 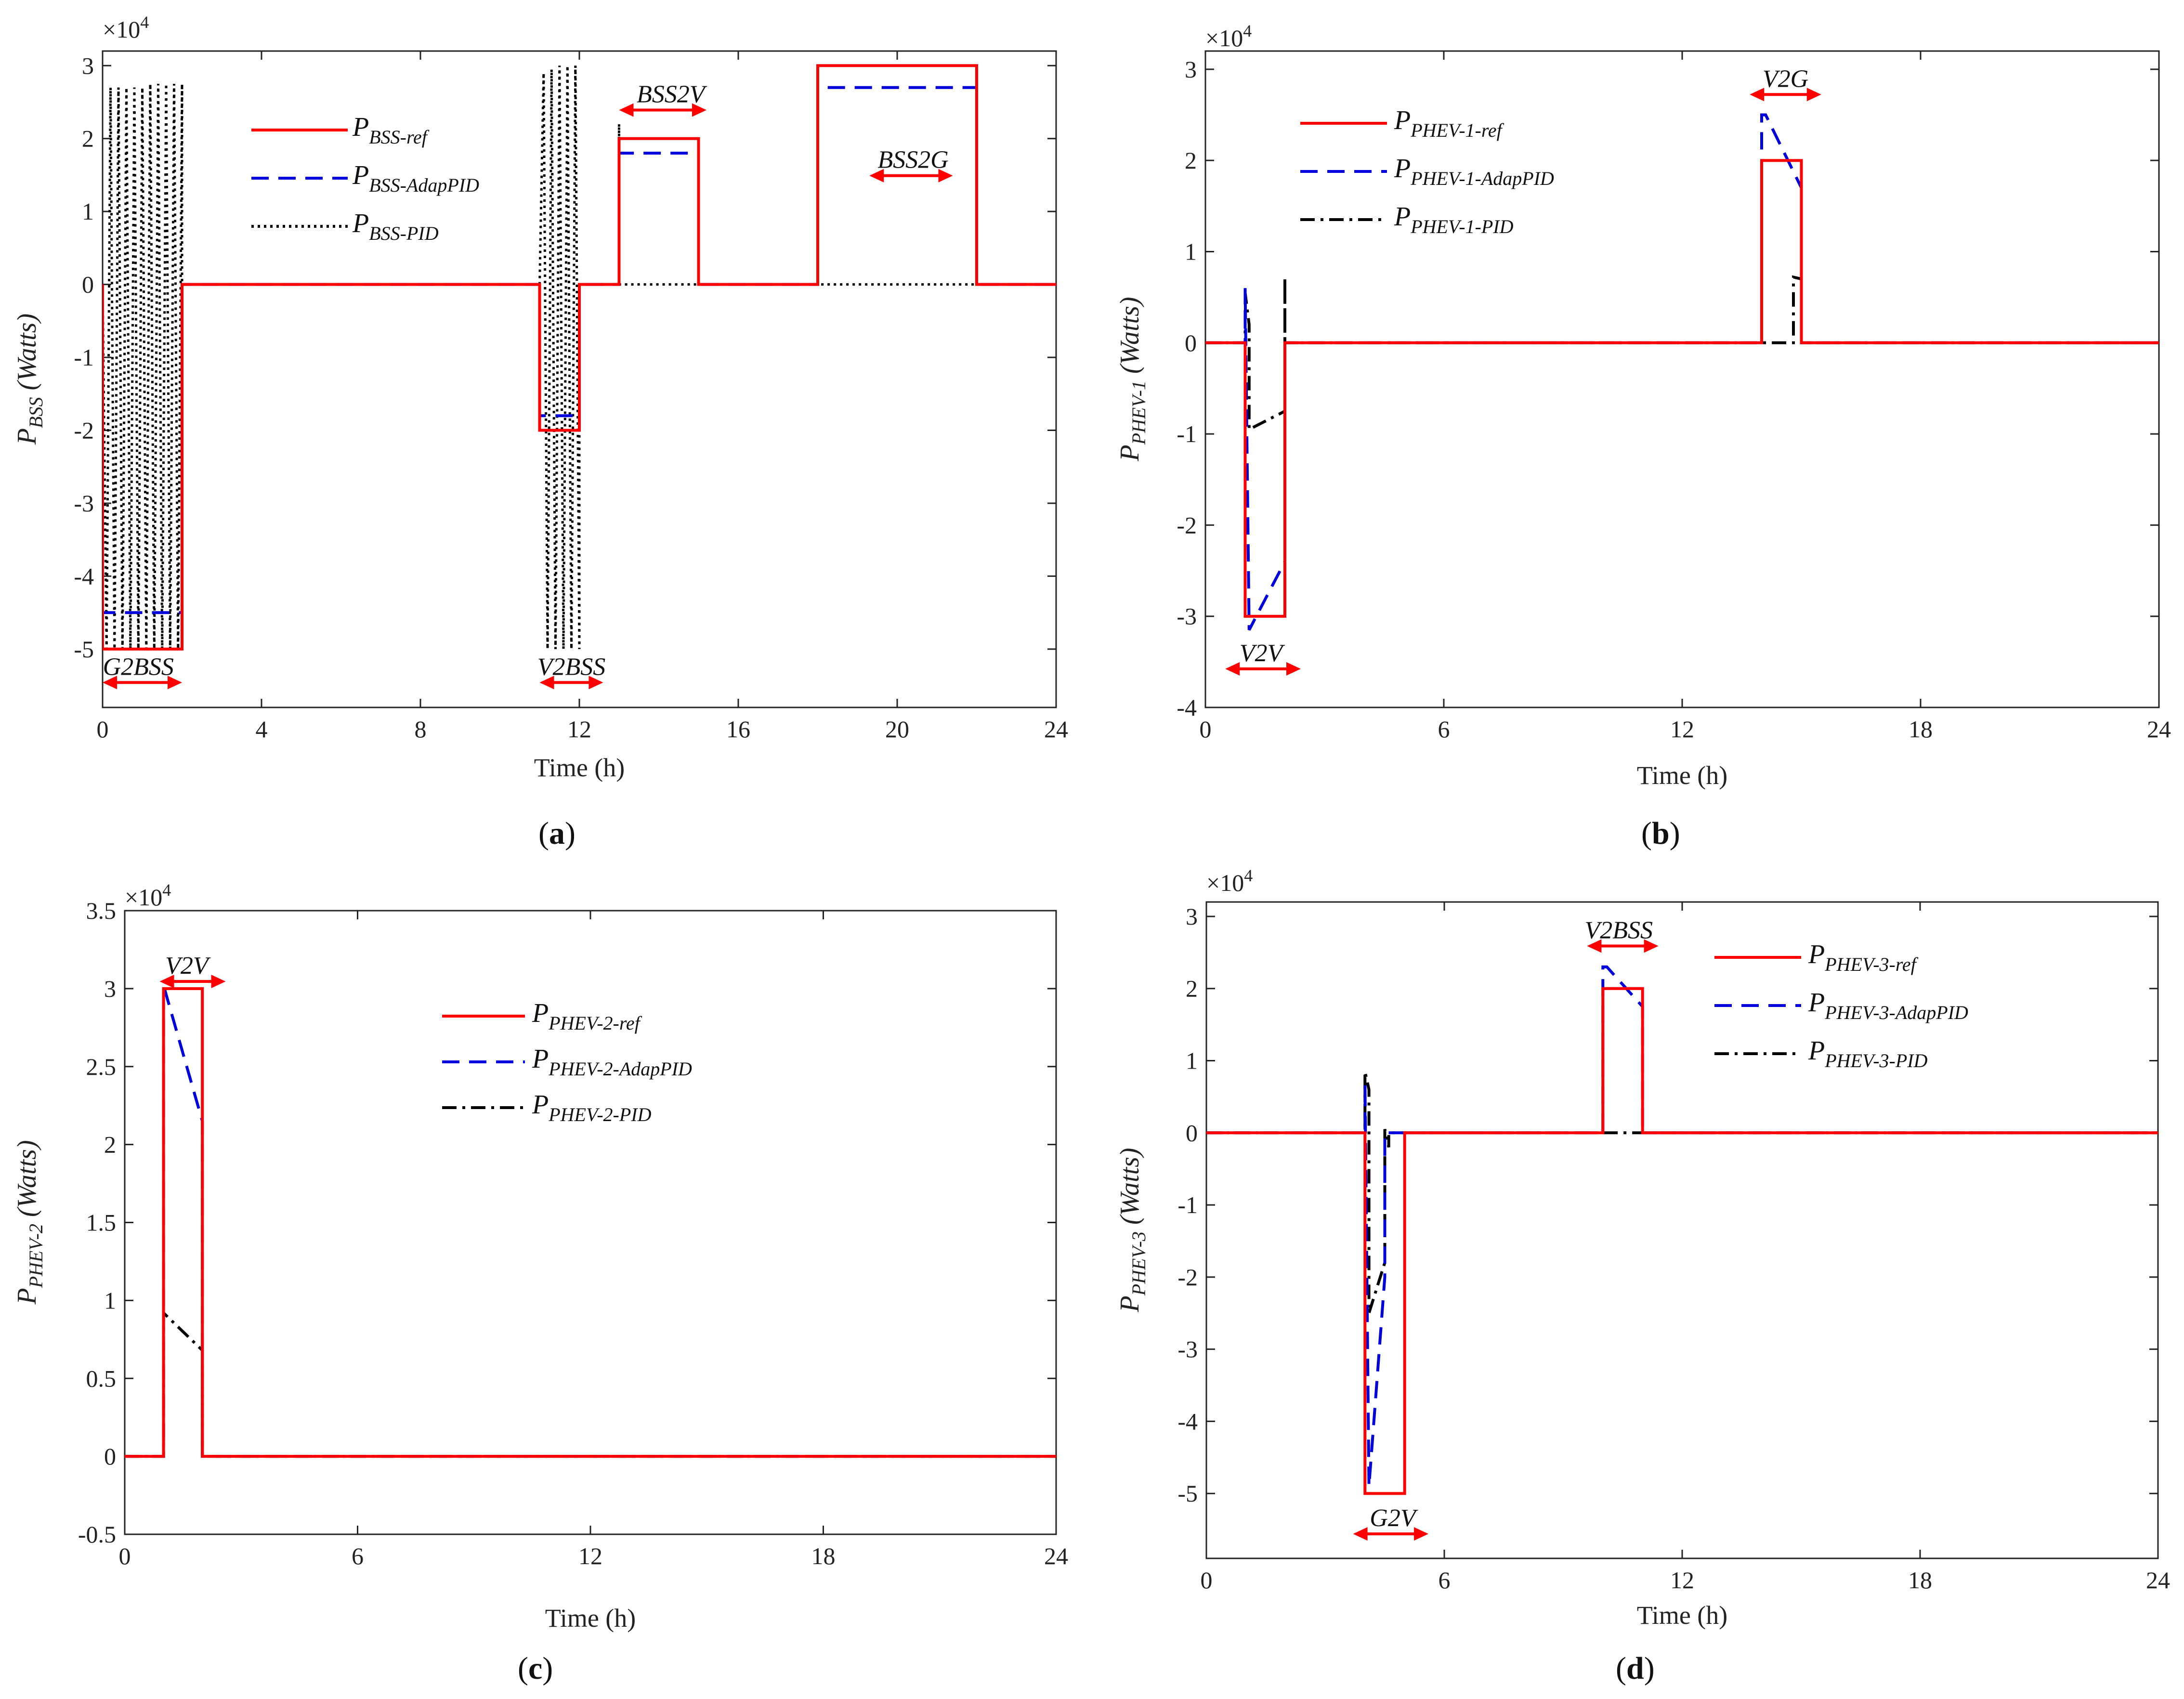 What do you see at coordinates (1888, 1006) in the screenshot?
I see `legend-label: PPHEV-3-AdapPID` at bounding box center [1888, 1006].